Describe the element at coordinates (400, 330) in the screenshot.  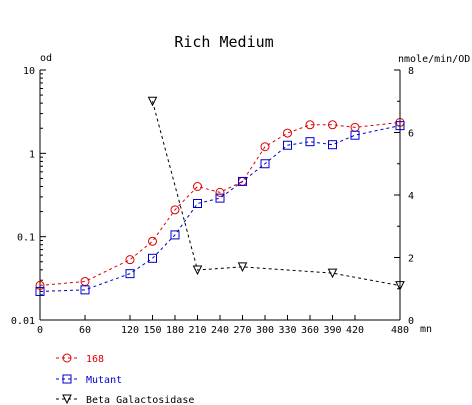
I see `x-tick-label: 480` at that location.